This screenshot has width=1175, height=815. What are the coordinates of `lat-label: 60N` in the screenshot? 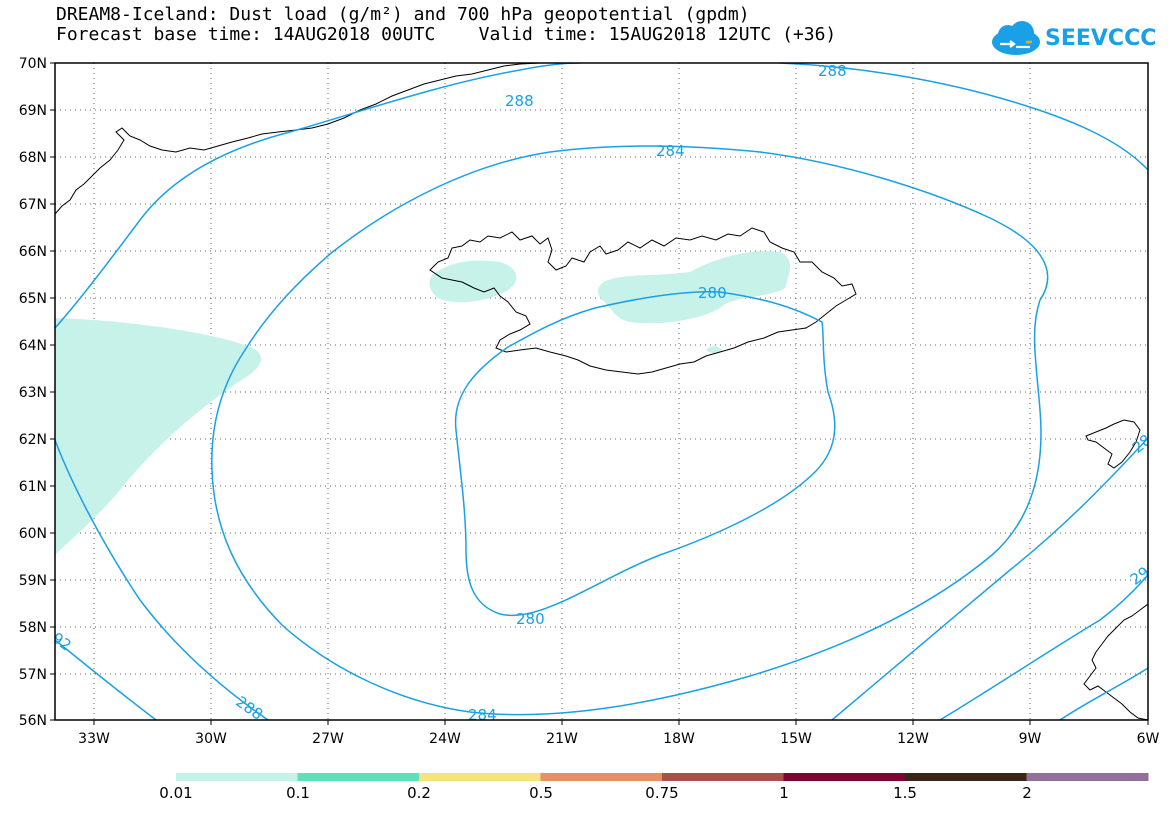 It's located at (33, 534).